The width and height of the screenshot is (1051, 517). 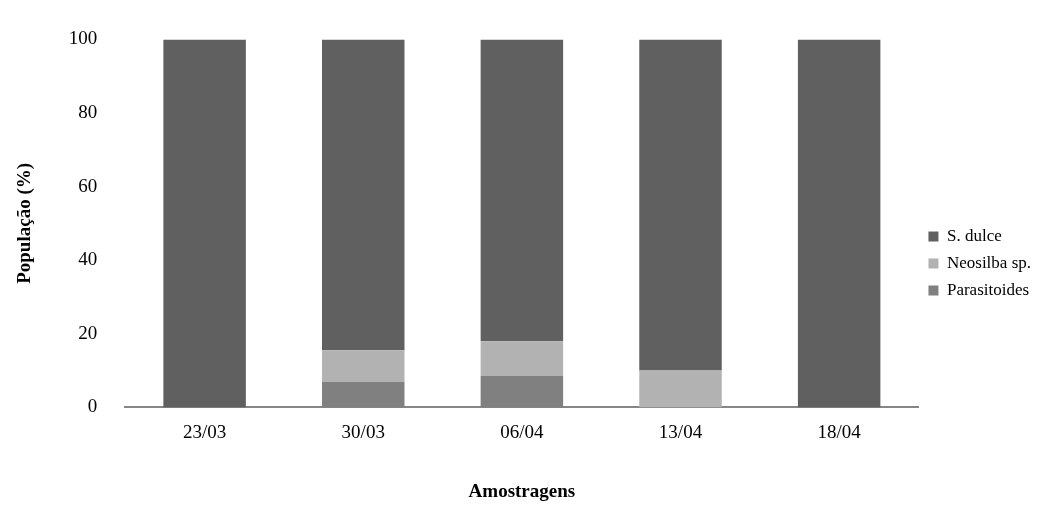 I want to click on x-tick-label: 06/04, so click(x=522, y=431).